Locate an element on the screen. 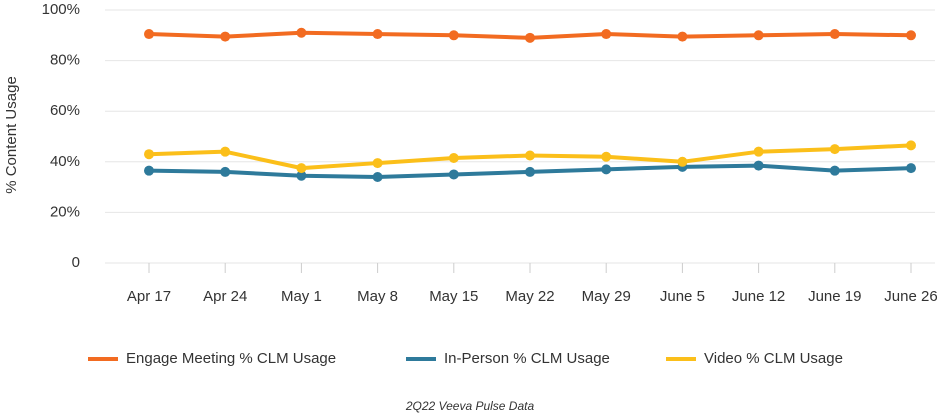  legend-label: Video % CLM Usage is located at coordinates (773, 358).